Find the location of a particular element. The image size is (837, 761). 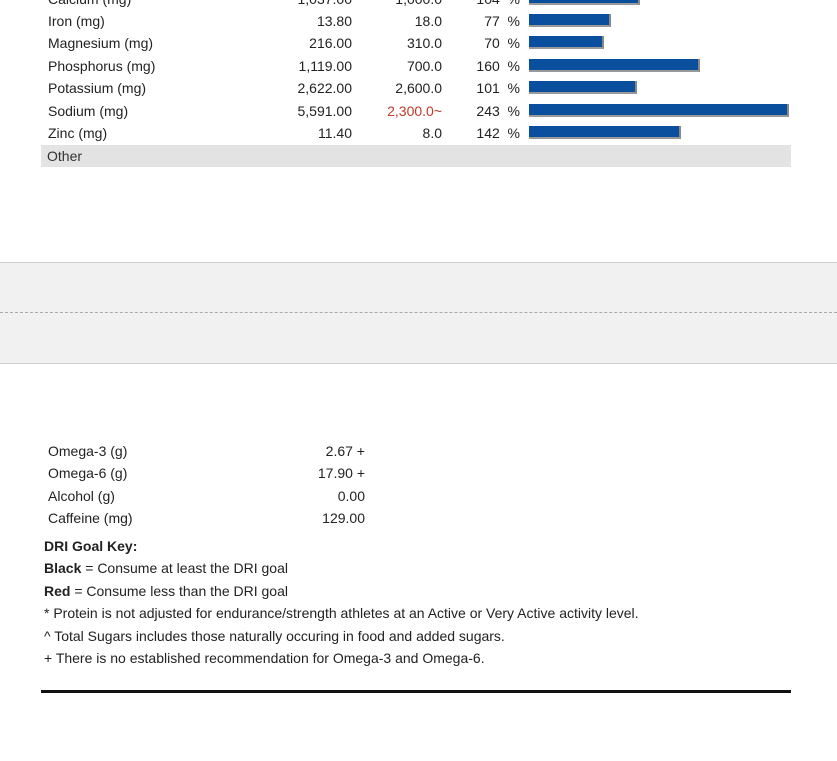

nutrient-percent: 77 % is located at coordinates (502, 21).